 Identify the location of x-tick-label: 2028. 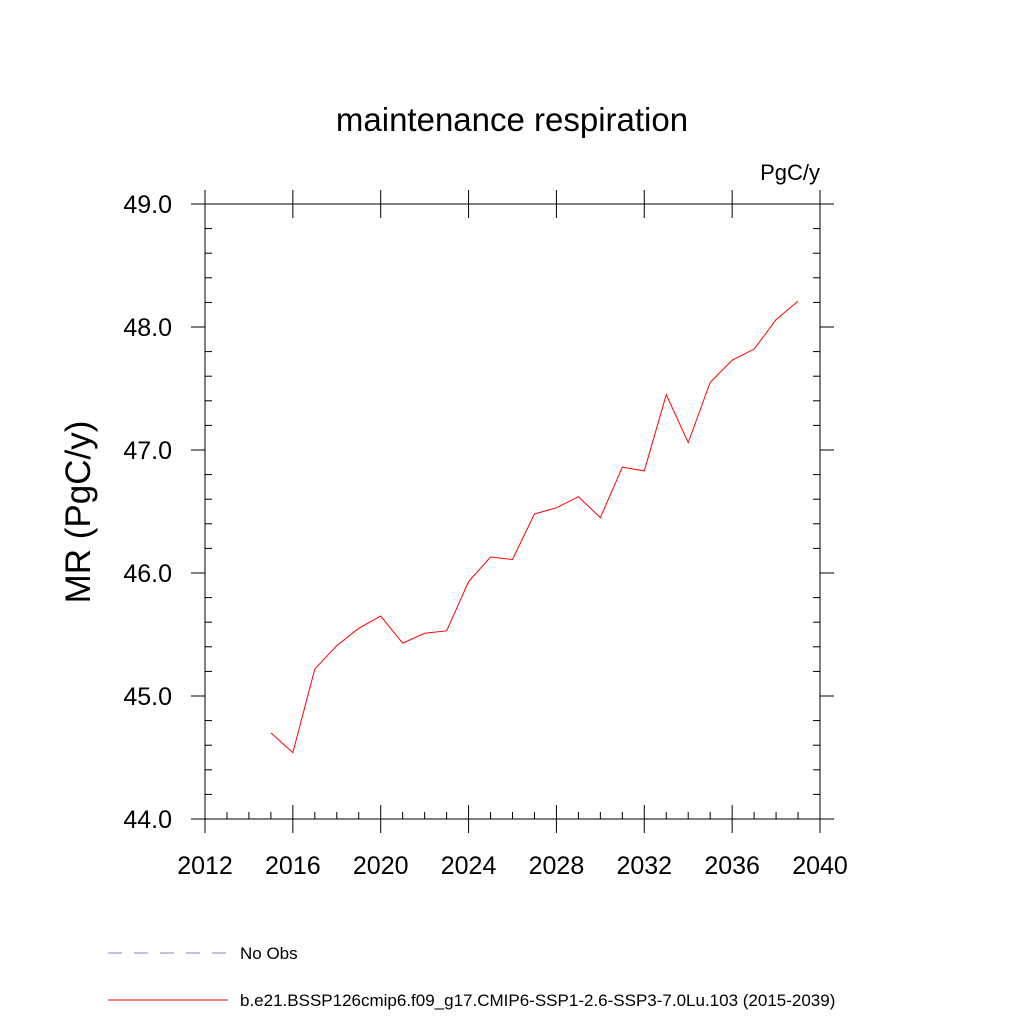
(557, 866).